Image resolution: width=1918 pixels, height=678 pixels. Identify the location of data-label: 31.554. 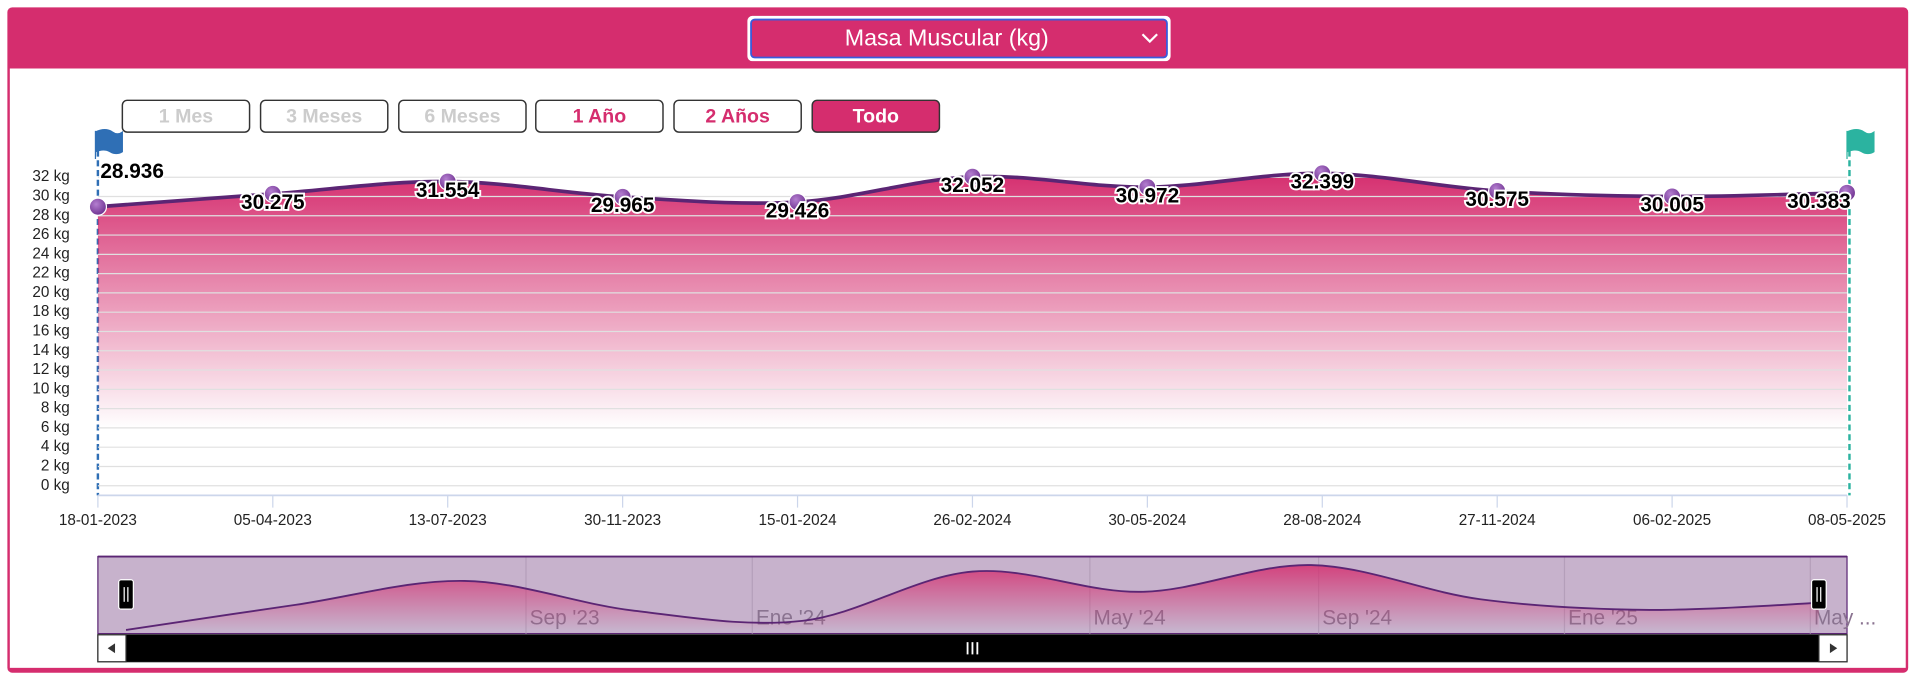
(448, 190).